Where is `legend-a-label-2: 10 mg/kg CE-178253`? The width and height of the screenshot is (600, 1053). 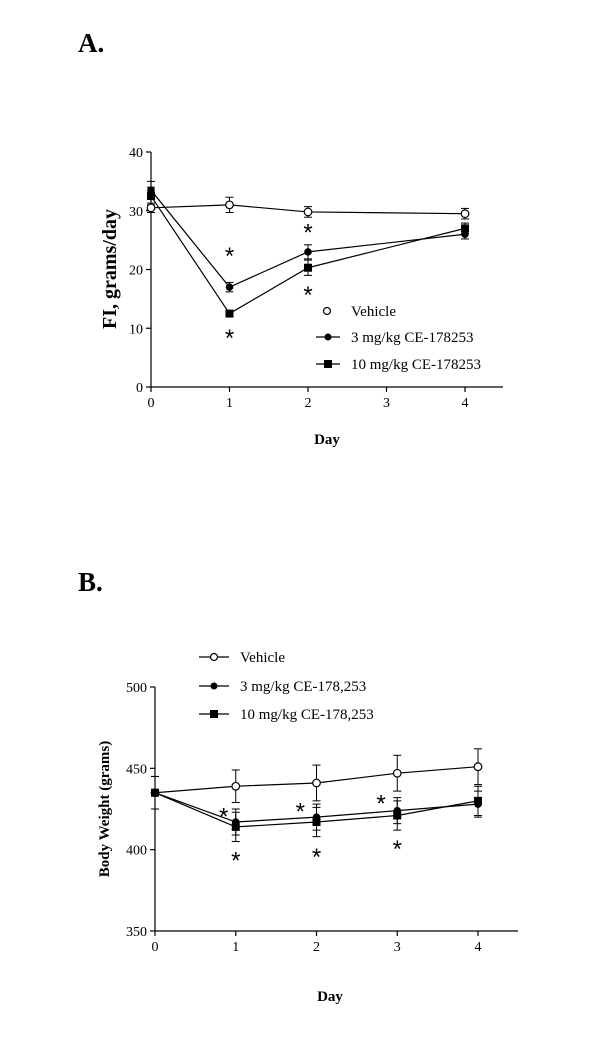 legend-a-label-2: 10 mg/kg CE-178253 is located at coordinates (416, 365).